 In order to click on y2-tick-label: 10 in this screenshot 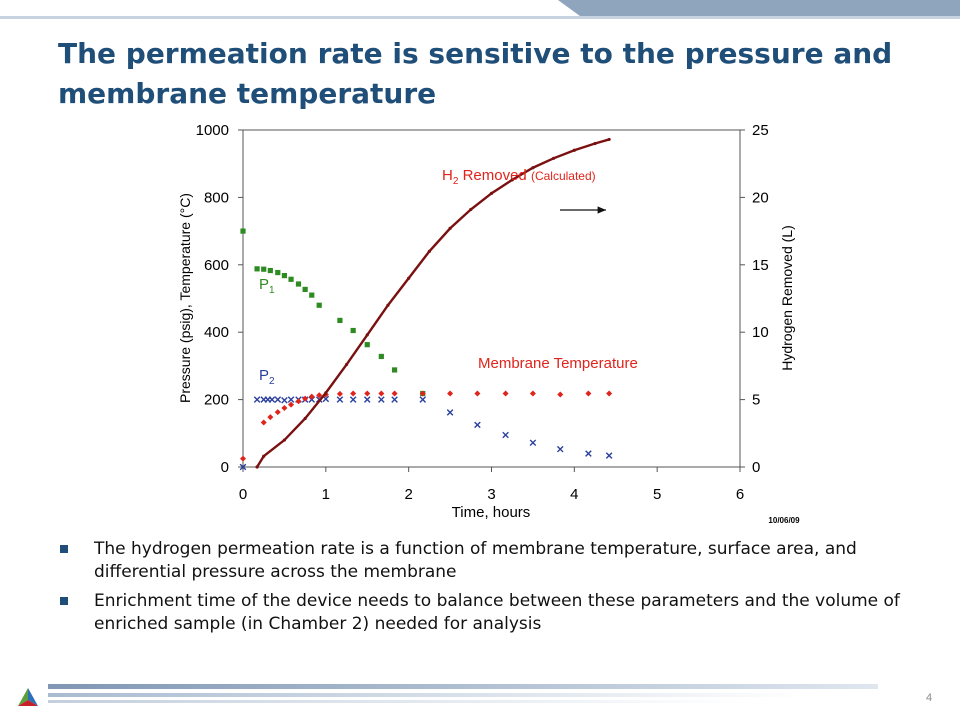, I will do `click(760, 332)`.